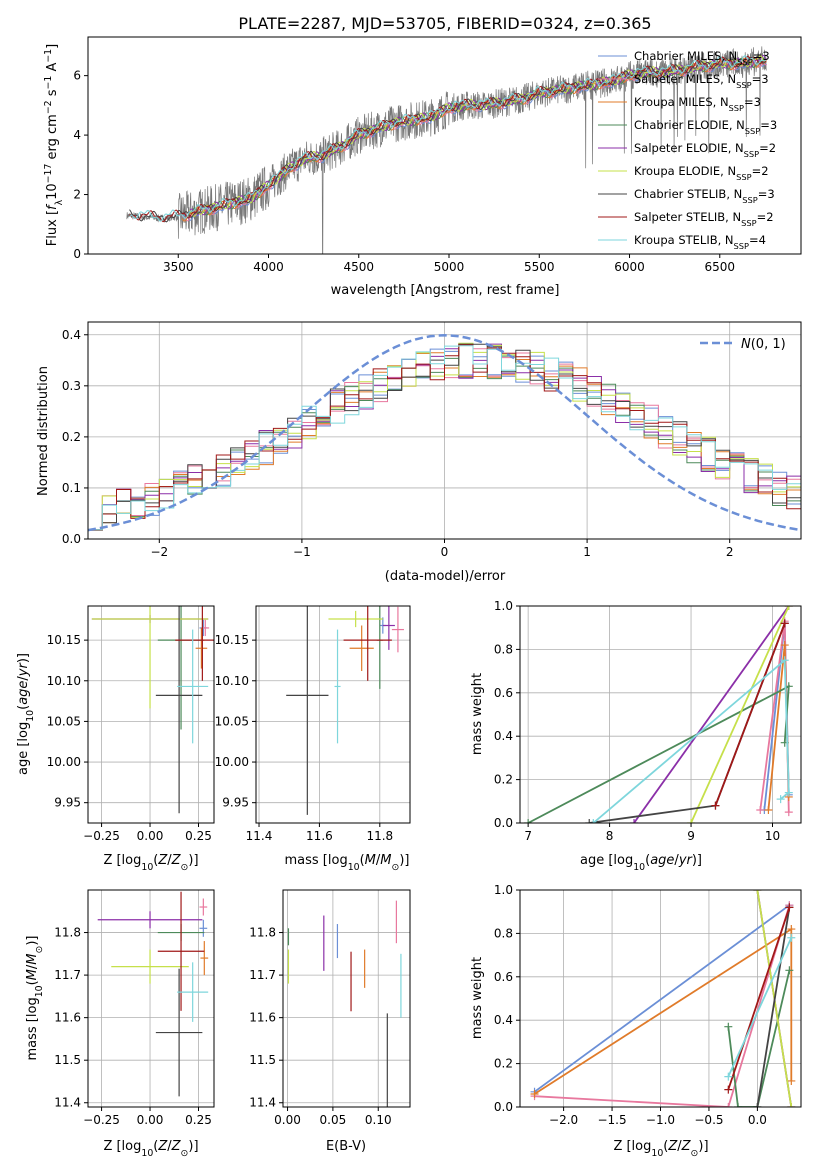 The height and width of the screenshot is (1170, 819). I want to click on age-vs-mass-axes: 11.4 11.6 11.8 9.95 10.00 10.05 10.10 10.15, so click(313, 724).